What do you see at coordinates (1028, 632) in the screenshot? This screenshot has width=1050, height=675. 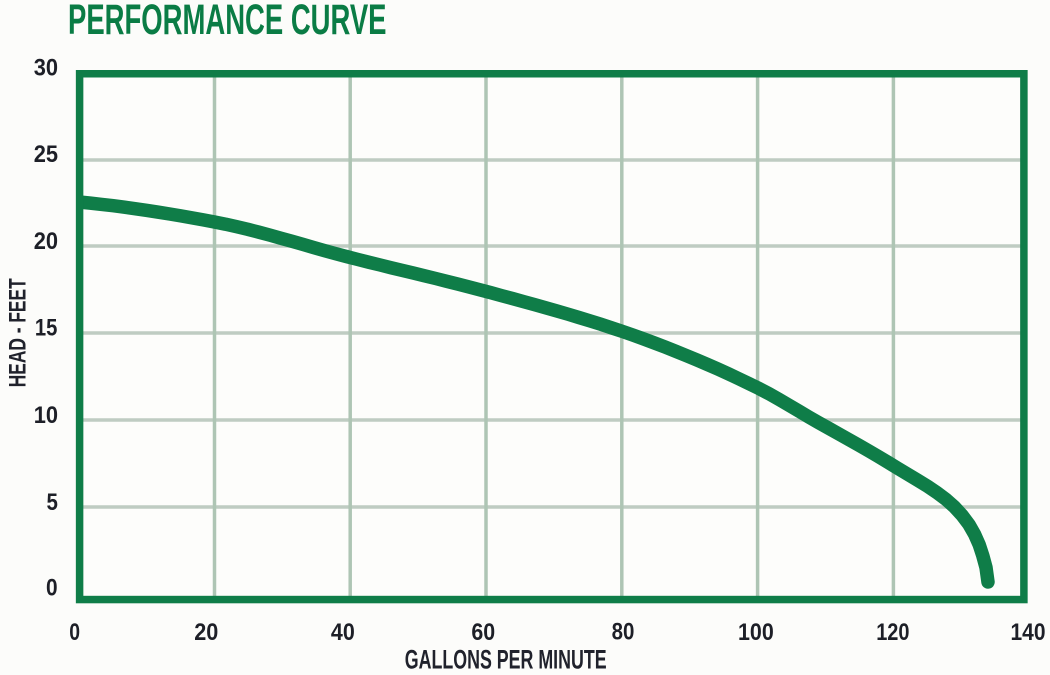 I see `svg-text: 140` at bounding box center [1028, 632].